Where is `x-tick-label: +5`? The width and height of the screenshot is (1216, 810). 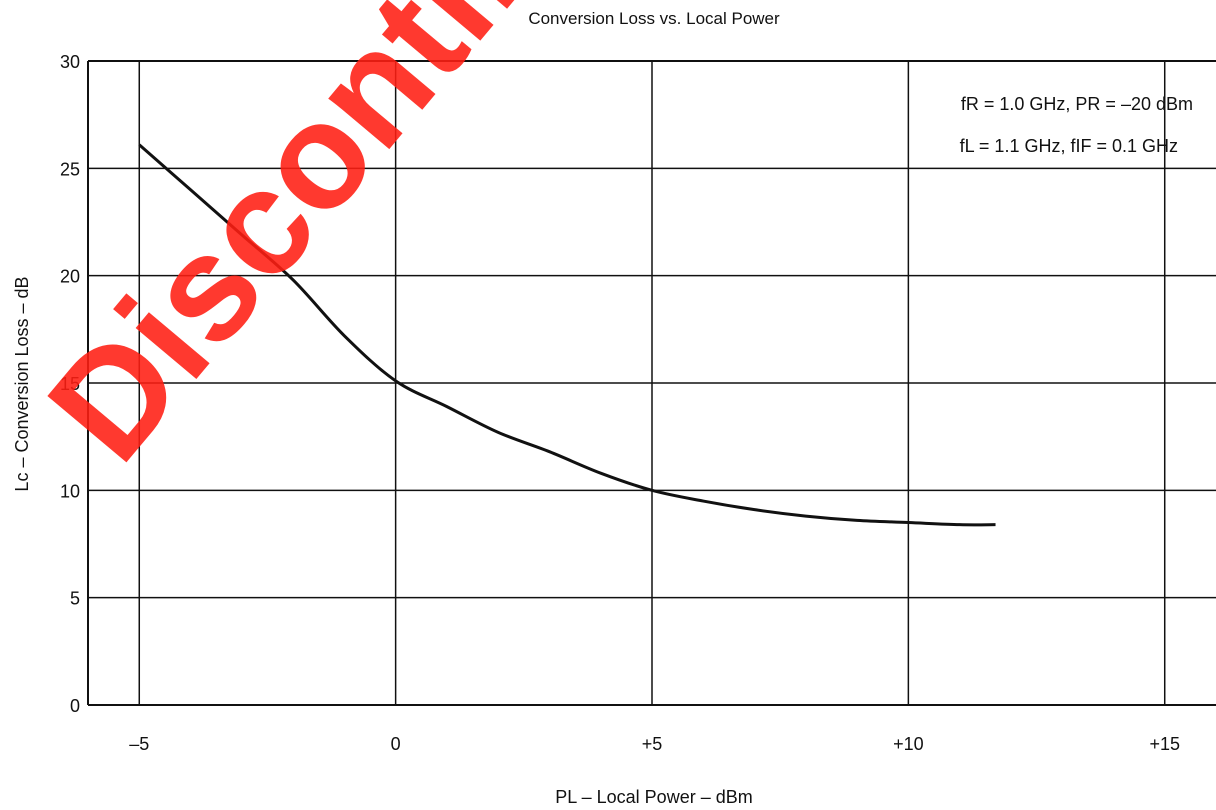 x-tick-label: +5 is located at coordinates (652, 744).